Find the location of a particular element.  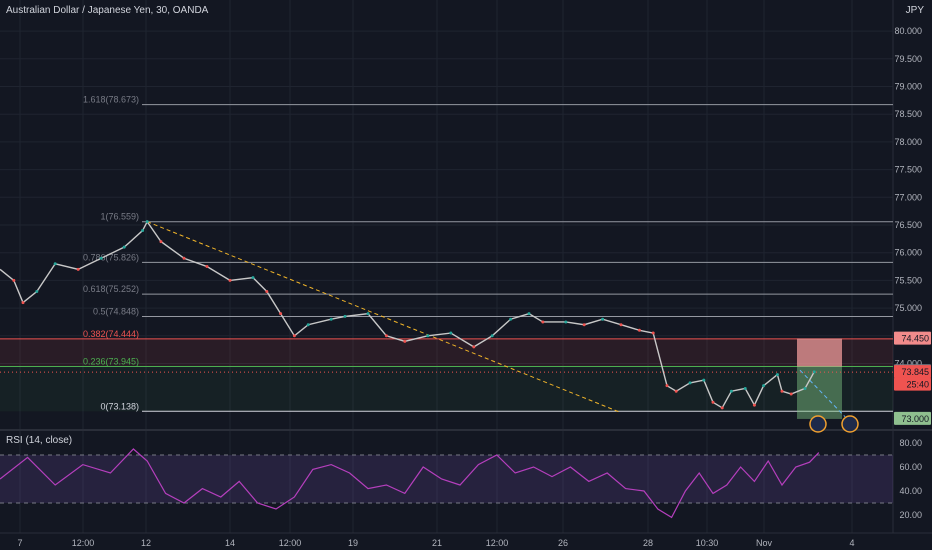

time-axis-tick: 7 is located at coordinates (19, 543).